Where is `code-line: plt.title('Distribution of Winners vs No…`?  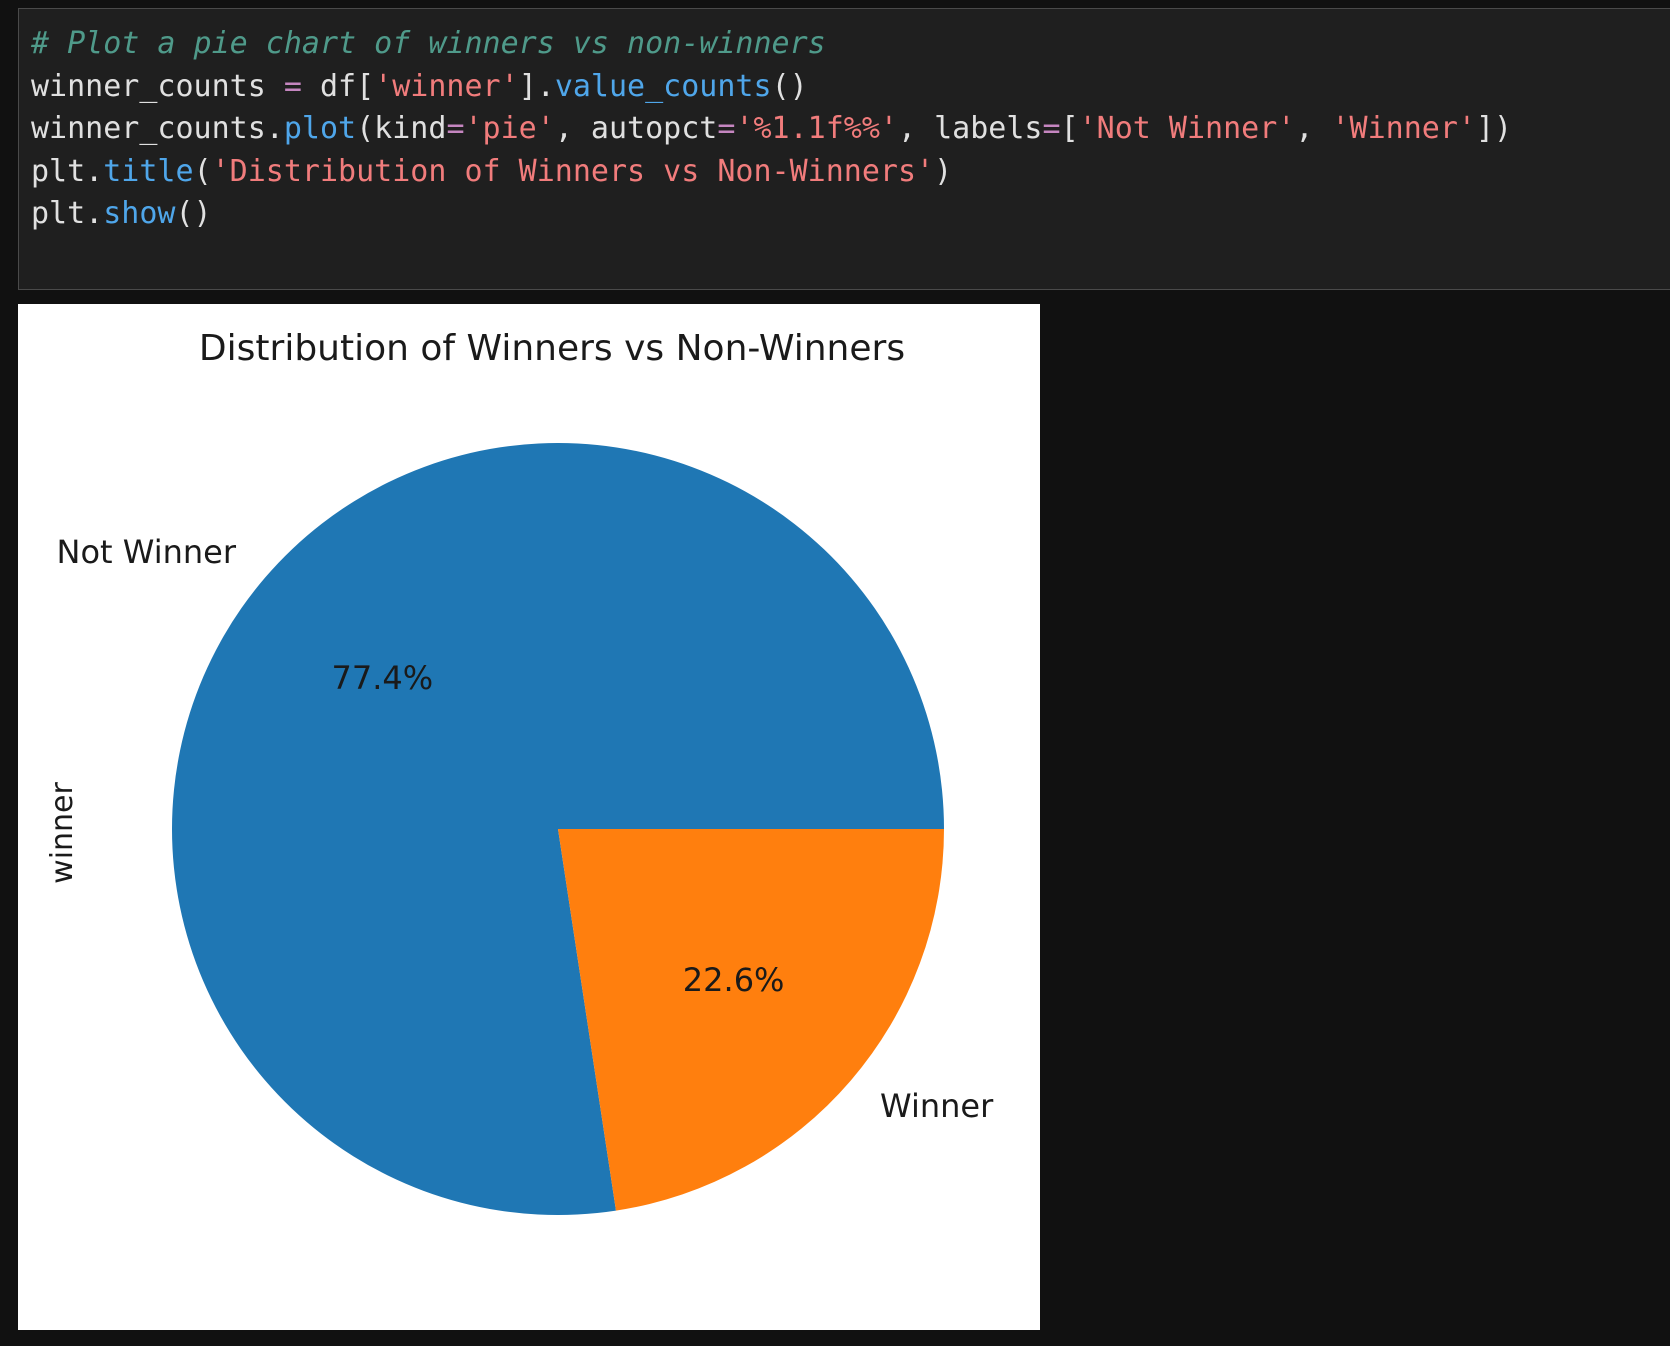
code-line: plt.title('Distribution of Winners vs No… is located at coordinates (771, 172).